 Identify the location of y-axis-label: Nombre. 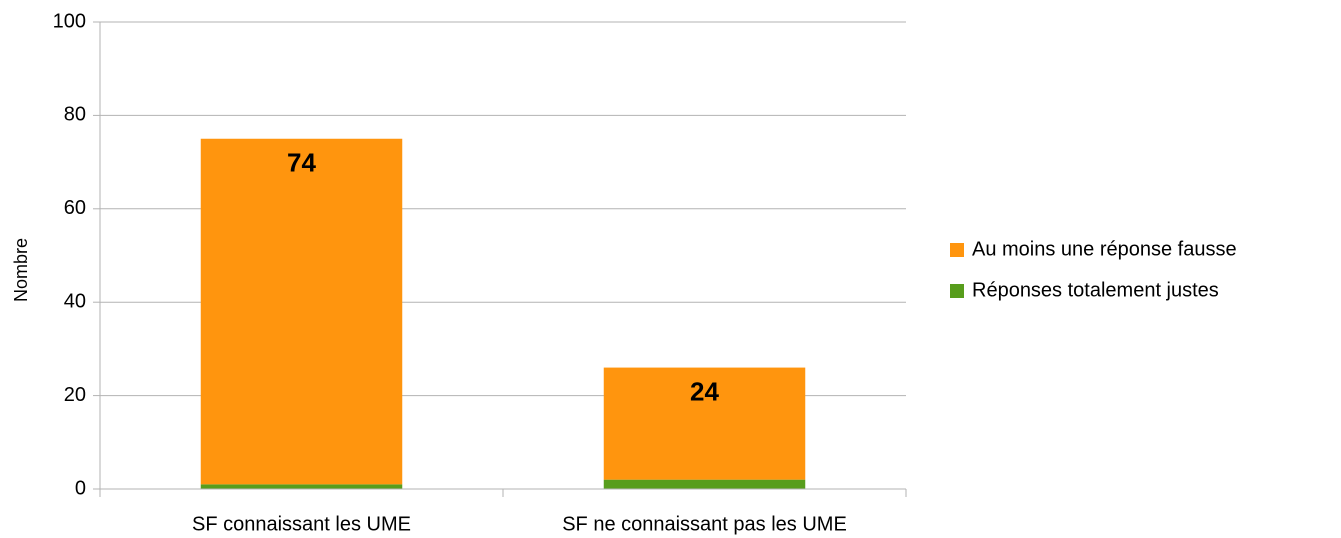
(21, 270).